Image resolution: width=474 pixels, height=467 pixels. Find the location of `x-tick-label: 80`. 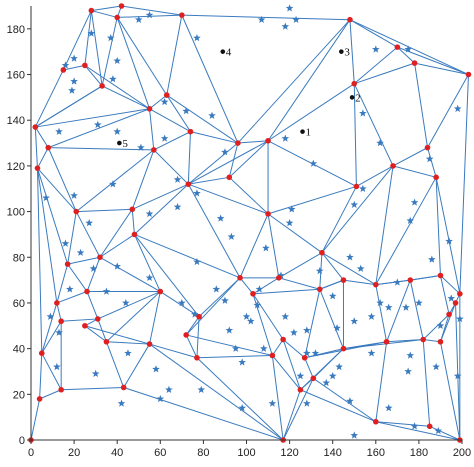

x-tick-label: 80 is located at coordinates (203, 453).